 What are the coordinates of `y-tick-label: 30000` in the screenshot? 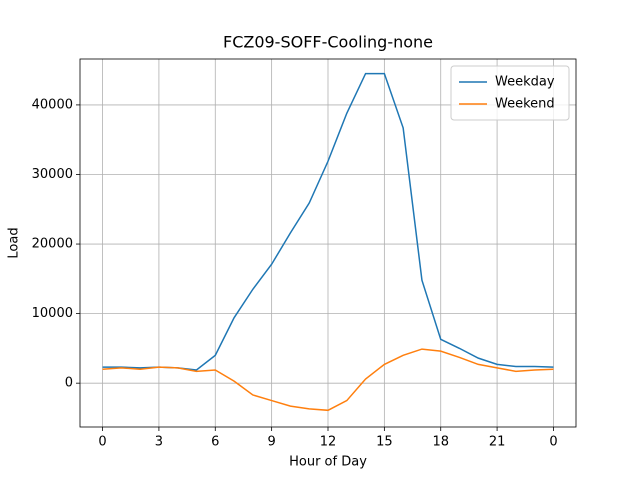 It's located at (52, 174).